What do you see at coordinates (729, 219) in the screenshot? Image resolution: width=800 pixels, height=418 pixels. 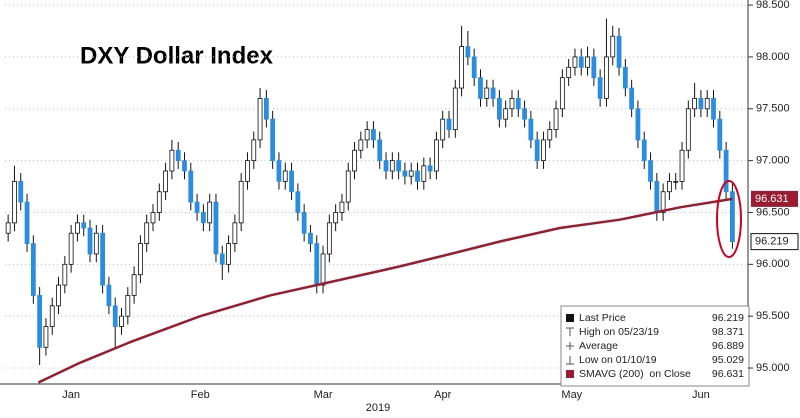 I see `highlight-ellipse` at bounding box center [729, 219].